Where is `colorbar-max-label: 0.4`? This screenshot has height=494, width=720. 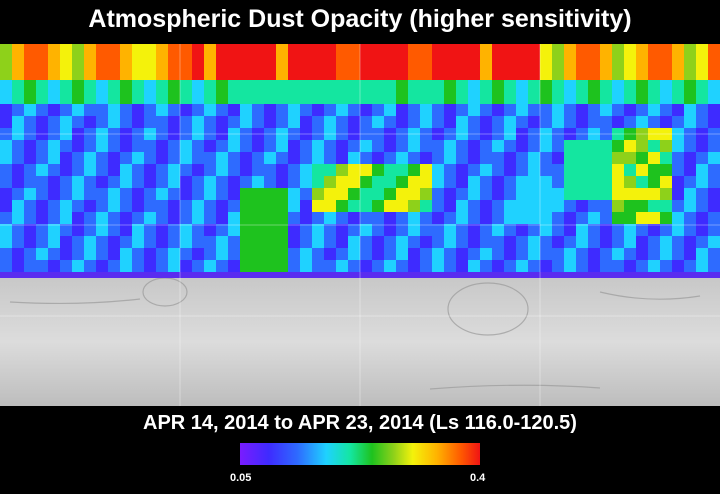
colorbar-max-label: 0.4 is located at coordinates (478, 478).